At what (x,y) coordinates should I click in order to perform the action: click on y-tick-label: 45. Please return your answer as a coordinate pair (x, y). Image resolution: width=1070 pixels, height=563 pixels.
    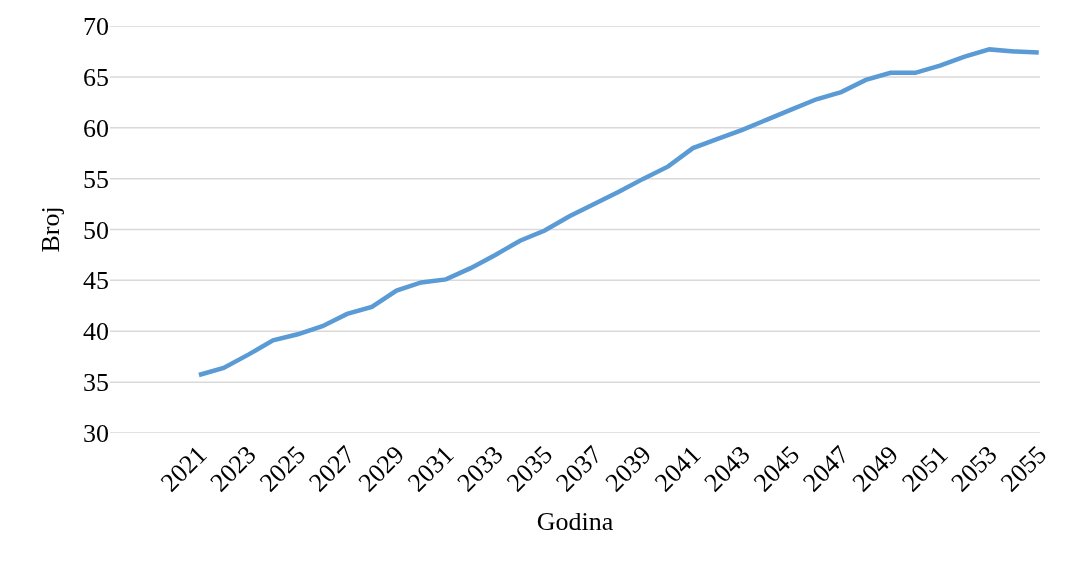
    Looking at the image, I should click on (96, 281).